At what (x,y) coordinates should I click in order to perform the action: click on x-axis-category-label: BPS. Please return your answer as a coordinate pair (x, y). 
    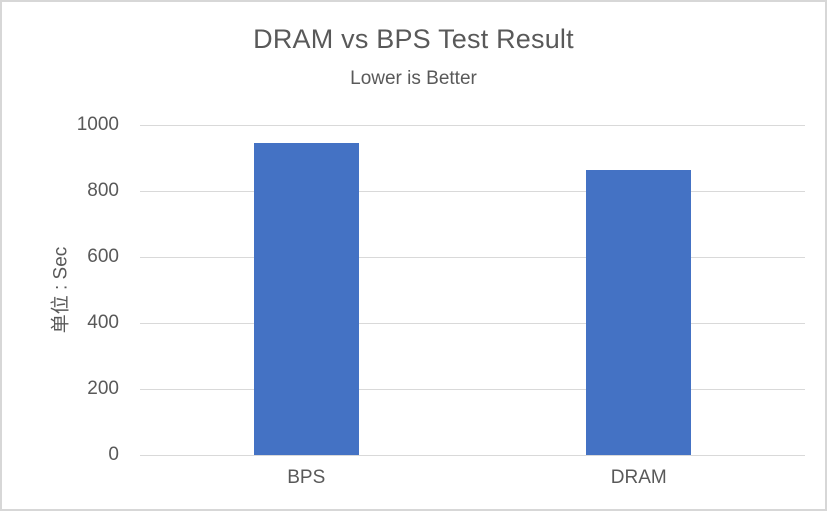
    Looking at the image, I should click on (306, 477).